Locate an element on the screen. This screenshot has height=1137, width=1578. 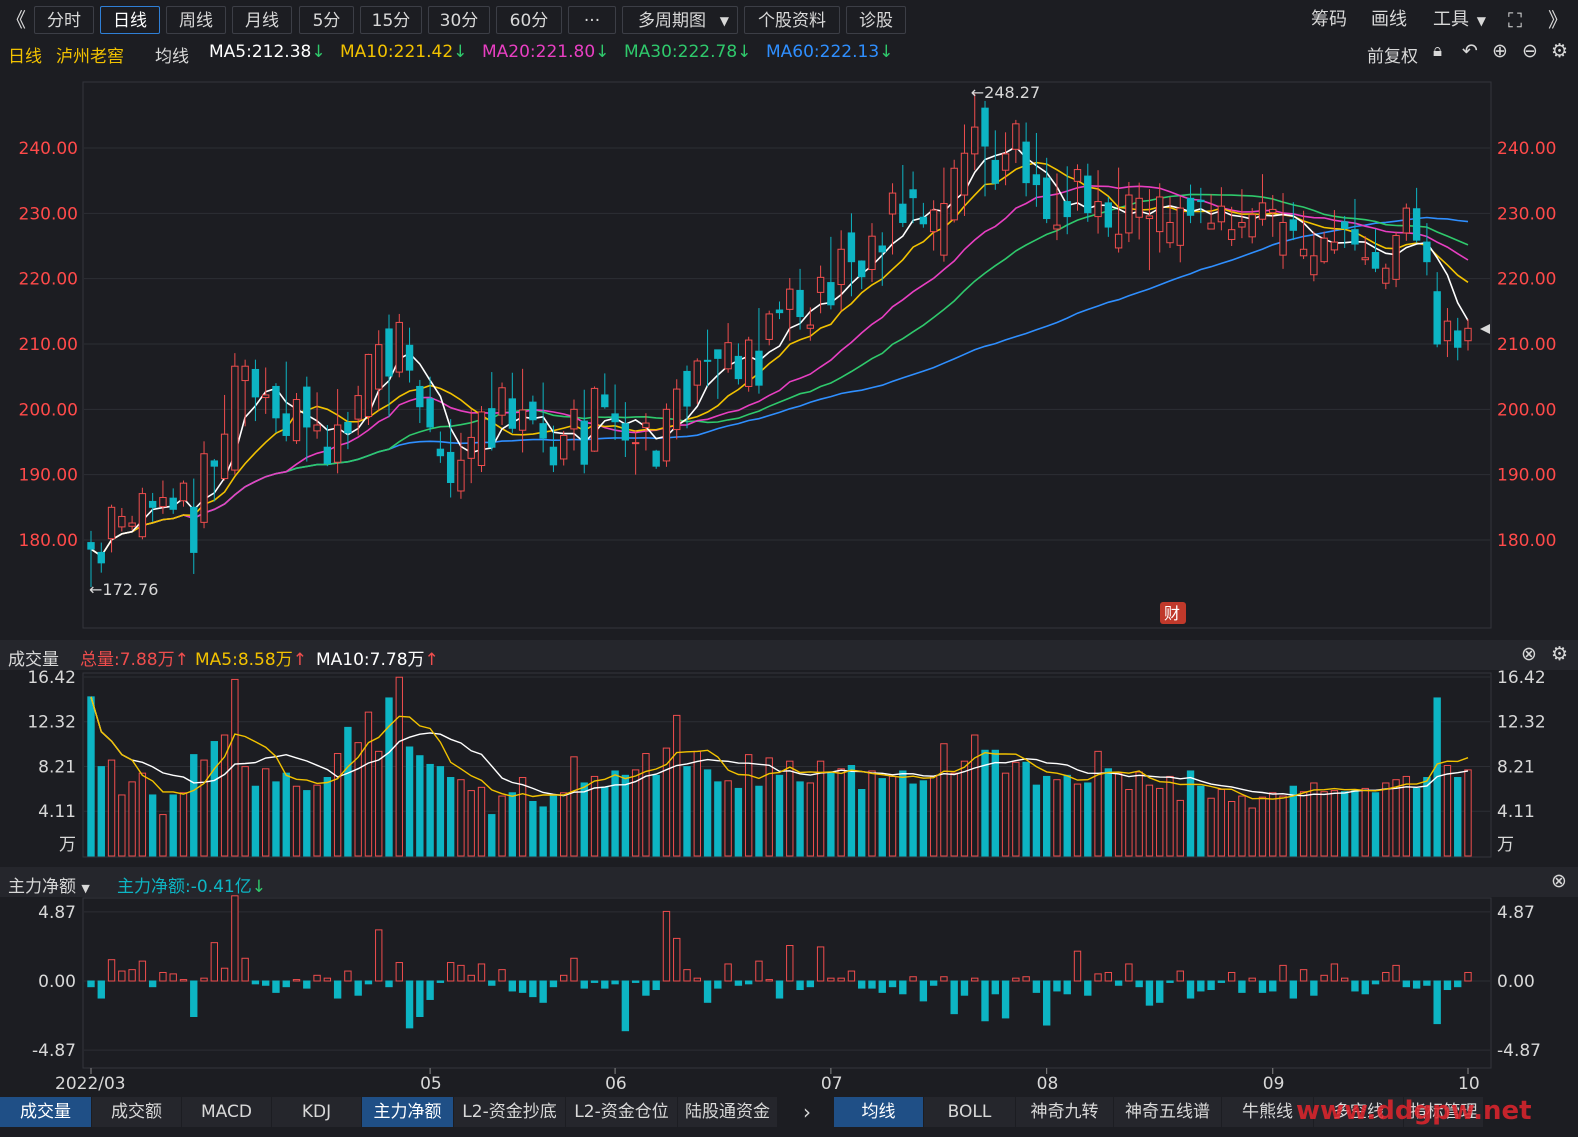
draw-button: 画线 is located at coordinates (1389, 19).